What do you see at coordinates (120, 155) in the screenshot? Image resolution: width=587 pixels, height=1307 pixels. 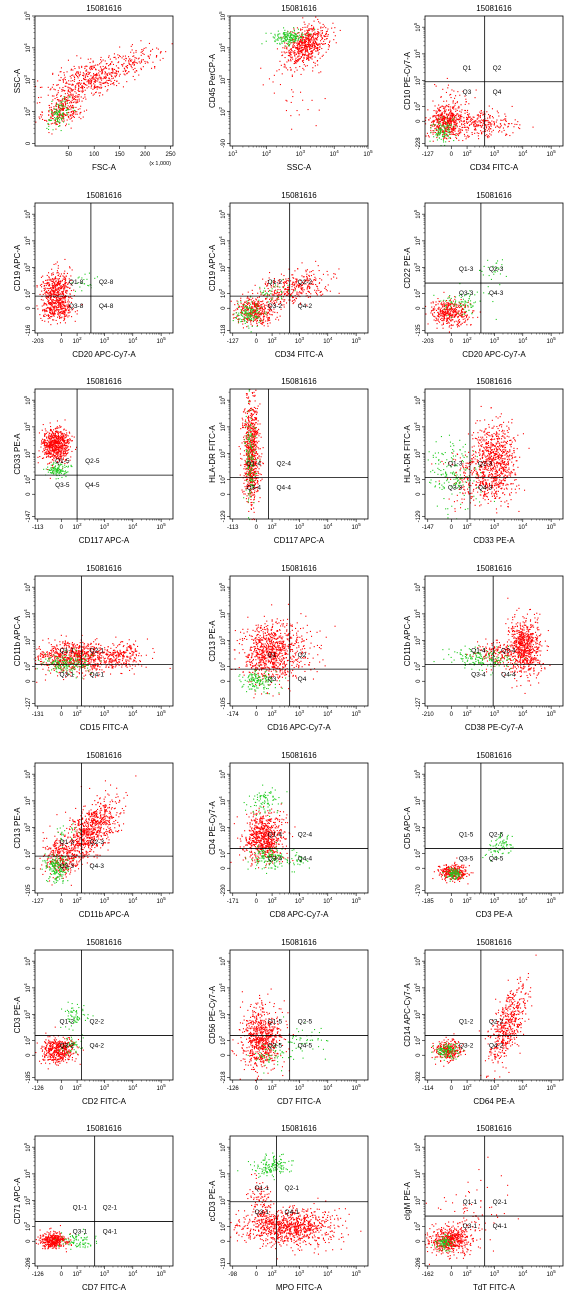 I see `tick-label: 150` at bounding box center [120, 155].